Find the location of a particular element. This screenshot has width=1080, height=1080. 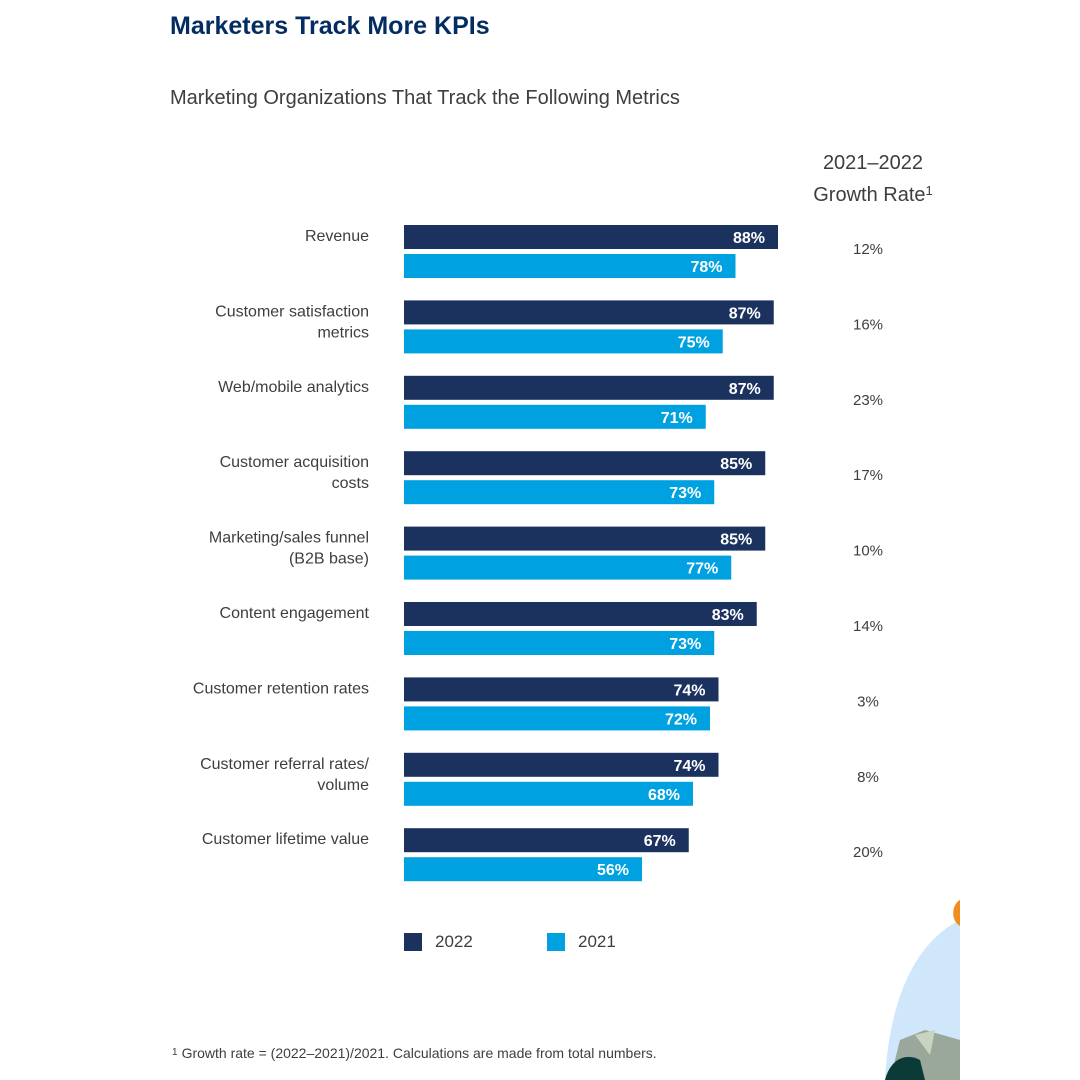

bar-value-label-2021: 77% is located at coordinates (702, 569).